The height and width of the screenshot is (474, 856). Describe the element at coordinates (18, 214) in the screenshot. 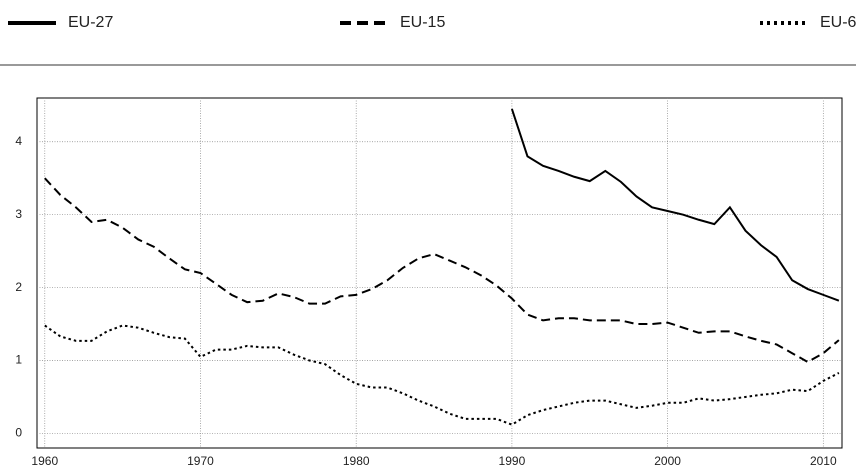

I see `y-tick-label: 3` at that location.